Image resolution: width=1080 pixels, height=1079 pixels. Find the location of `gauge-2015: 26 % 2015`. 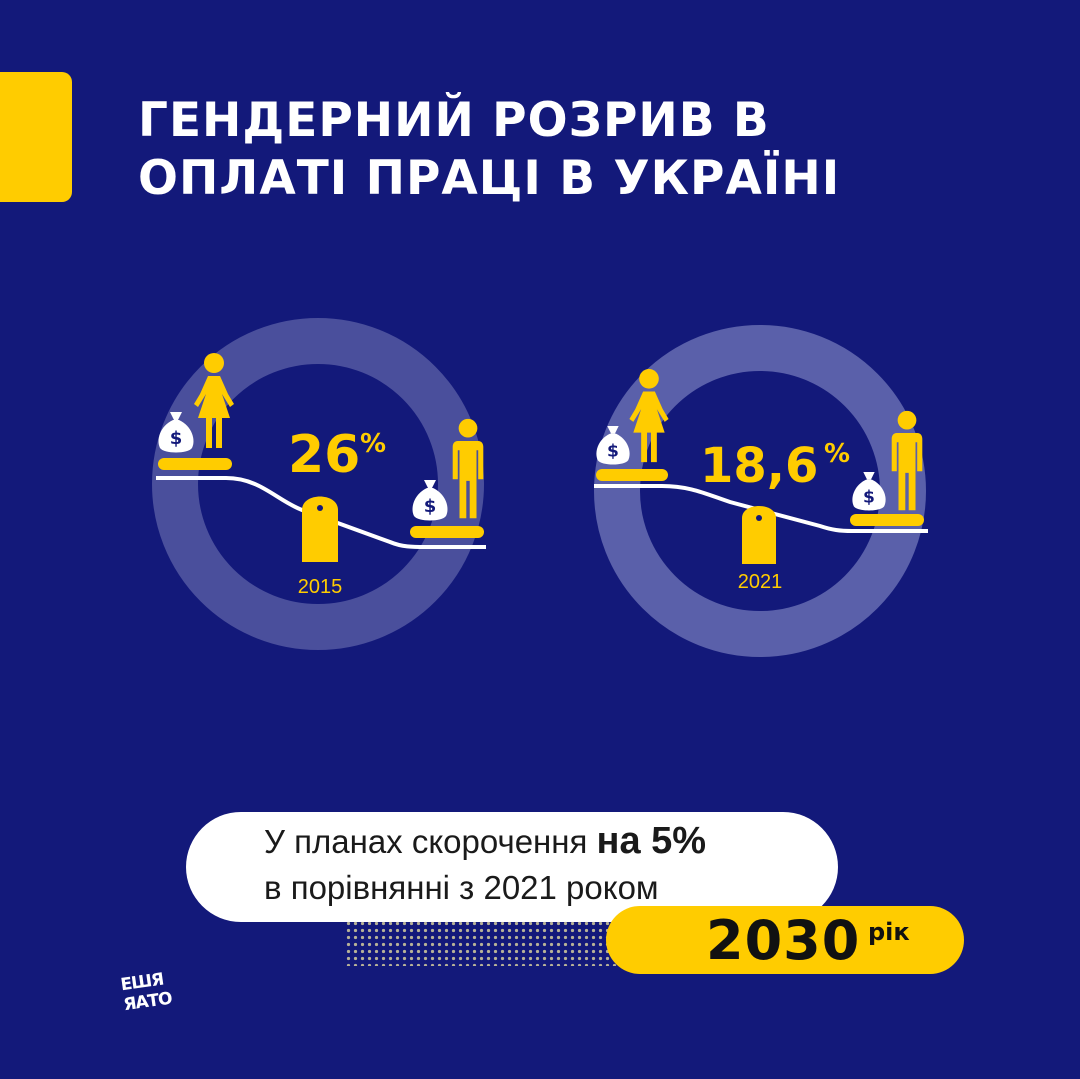

gauge-2015: 26 % 2015 is located at coordinates (319, 484).